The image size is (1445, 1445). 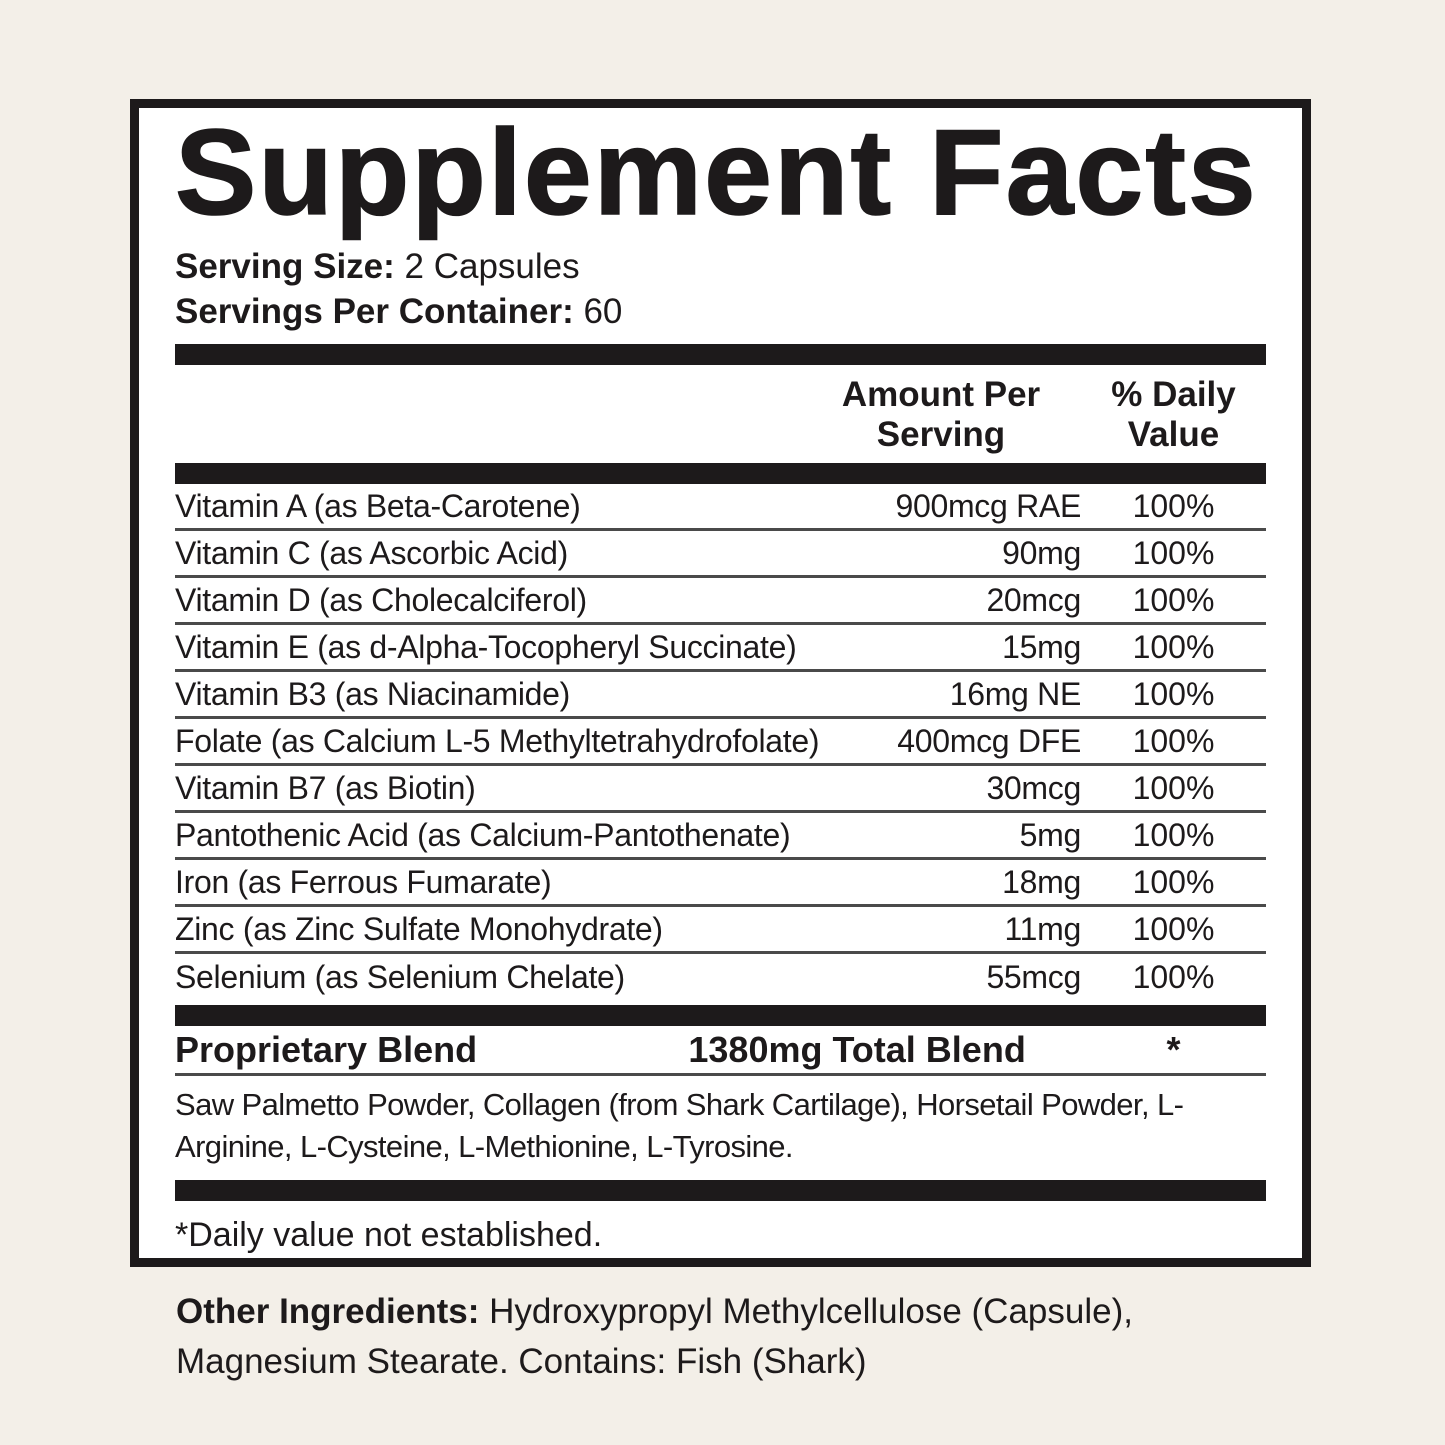 I want to click on blend-daily-value-asterisk: *, so click(x=1173, y=1049).